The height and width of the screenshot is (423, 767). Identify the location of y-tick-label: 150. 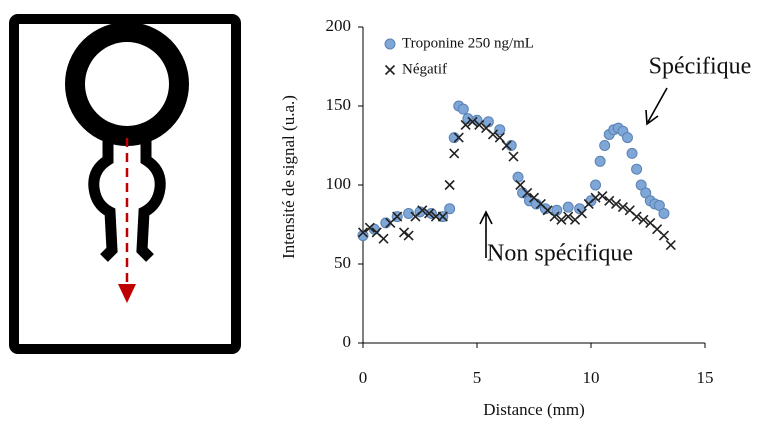
(339, 104).